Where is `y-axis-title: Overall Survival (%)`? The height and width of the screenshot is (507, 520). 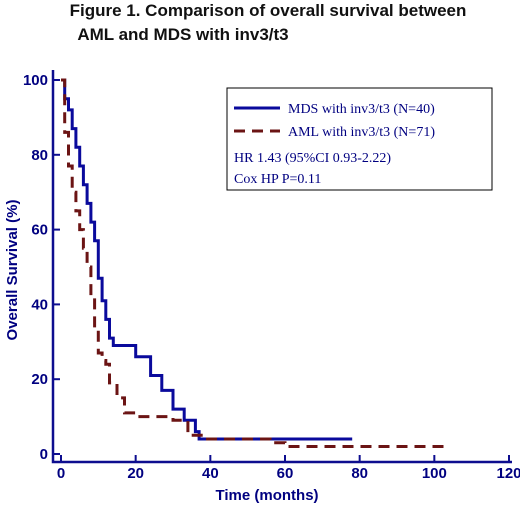
y-axis-title: Overall Survival (%) is located at coordinates (12, 270).